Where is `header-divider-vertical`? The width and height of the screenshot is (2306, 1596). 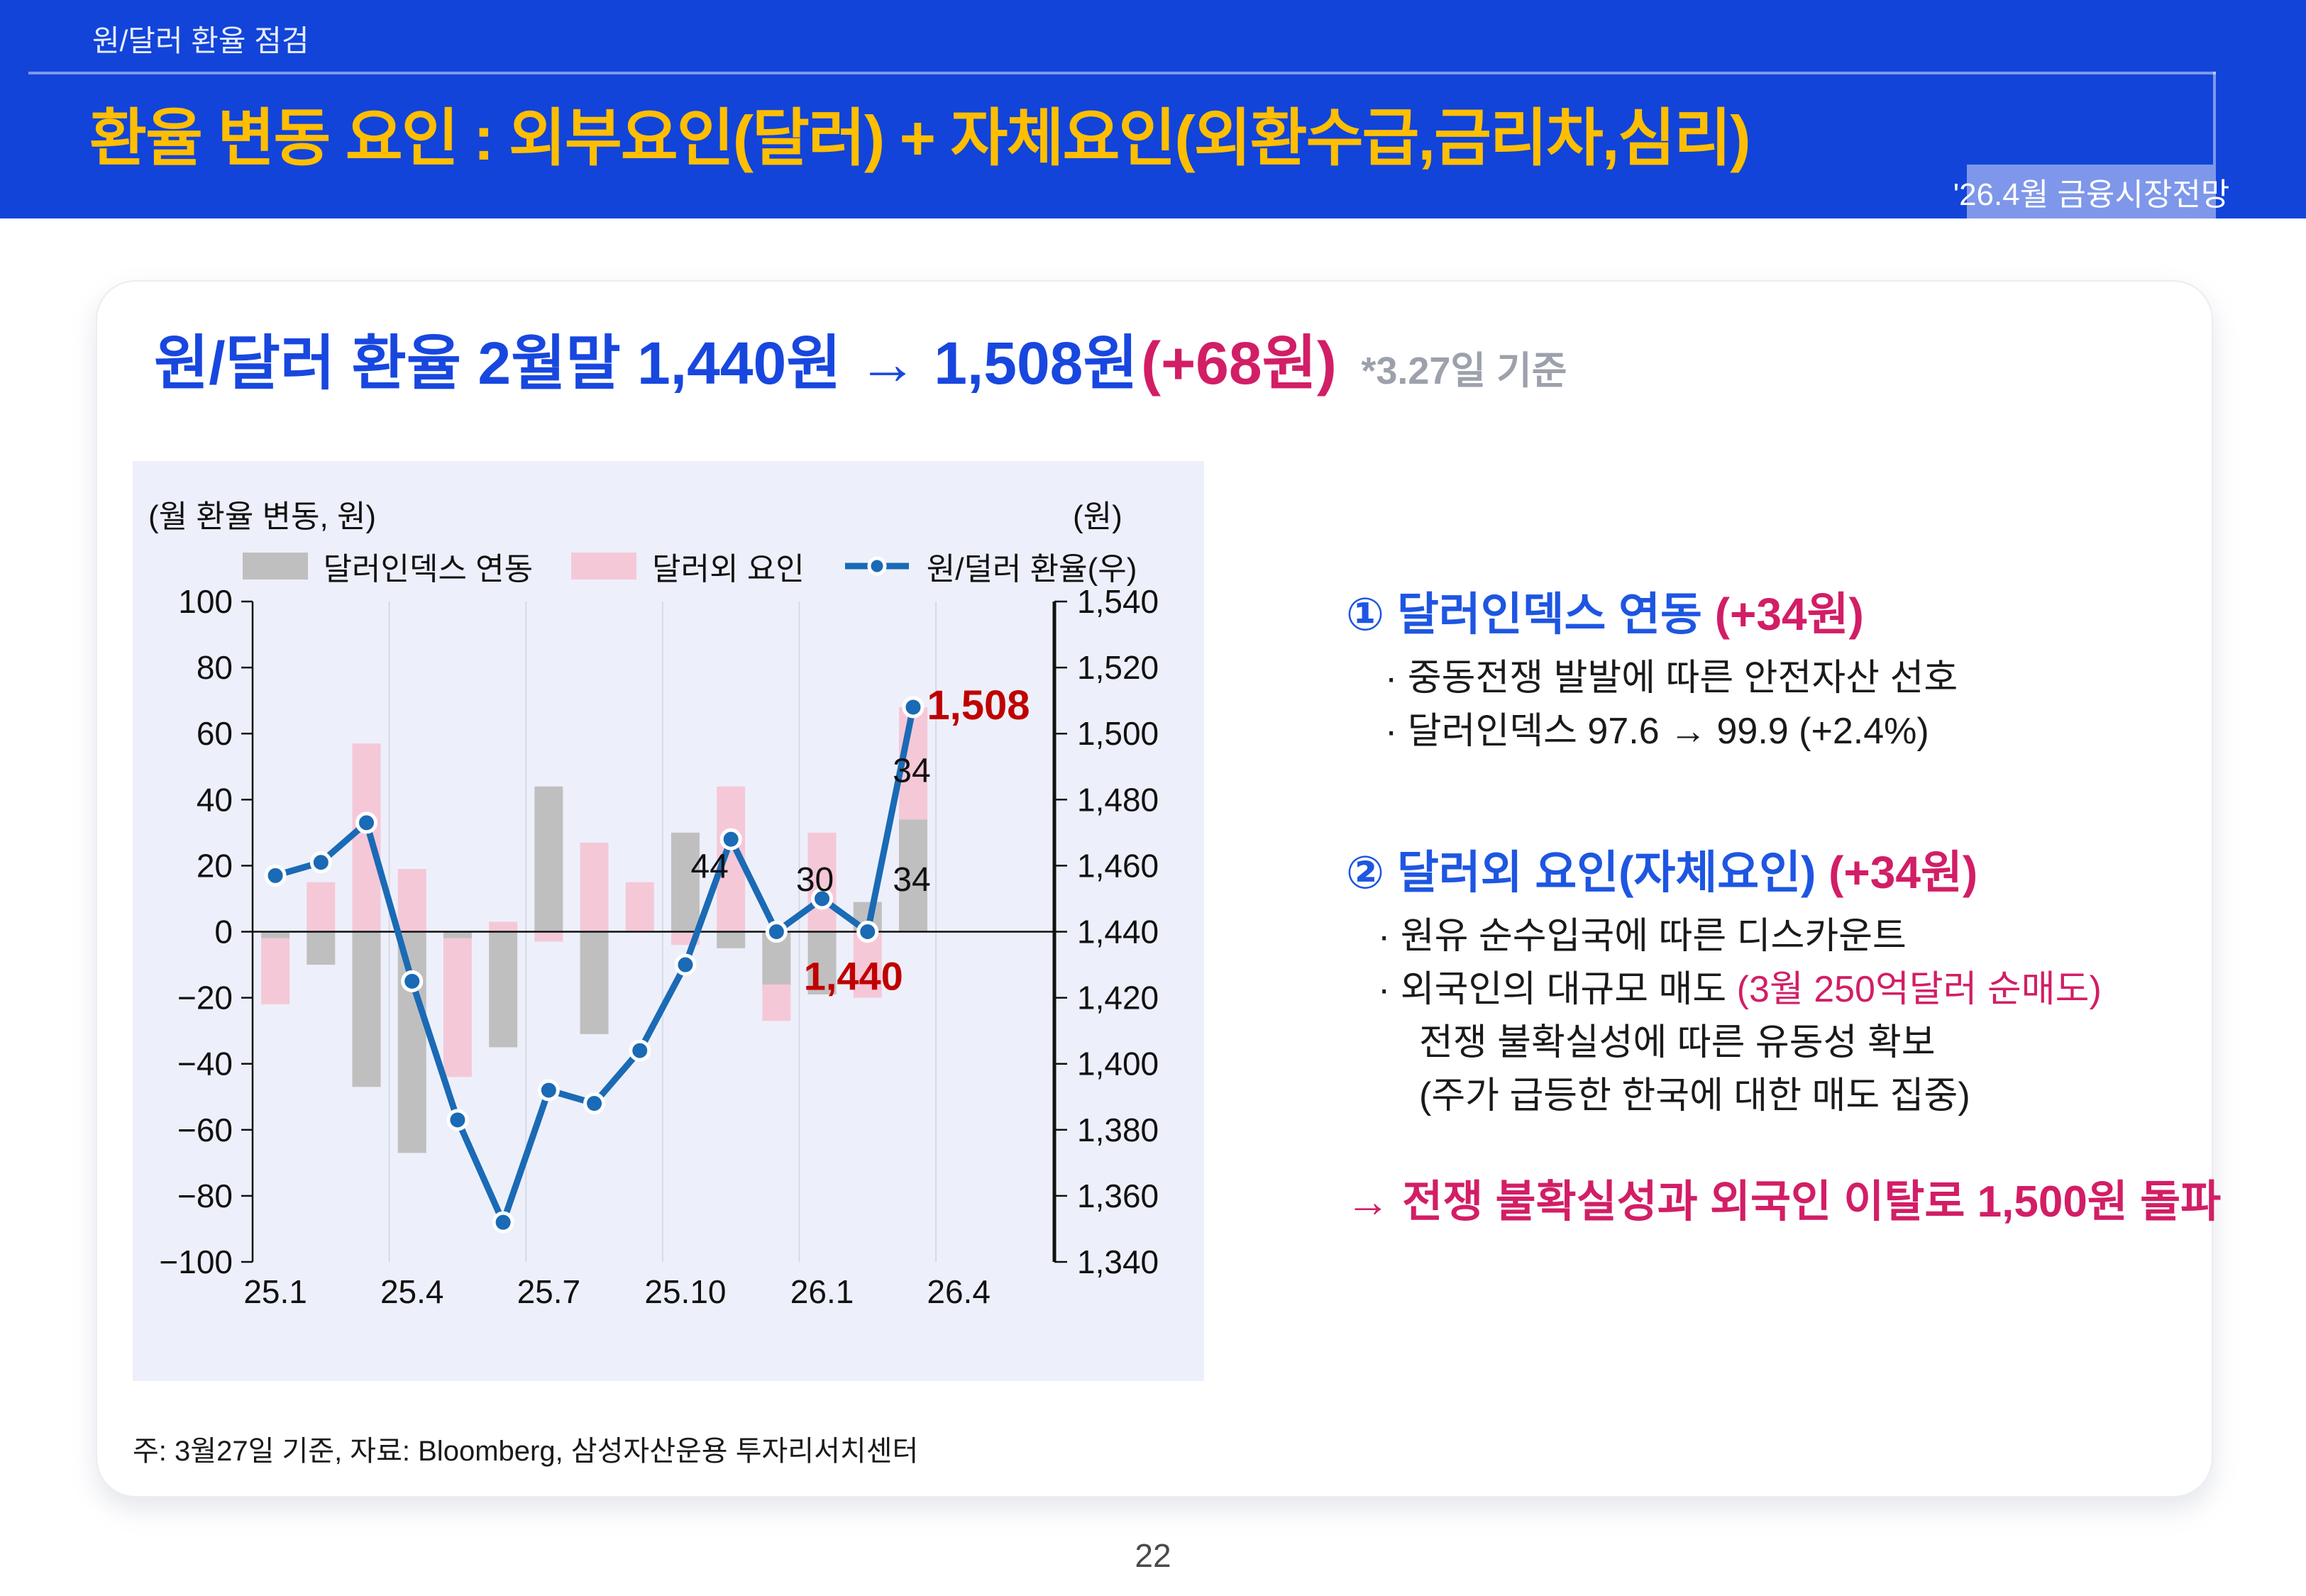
header-divider-vertical is located at coordinates (2214, 119).